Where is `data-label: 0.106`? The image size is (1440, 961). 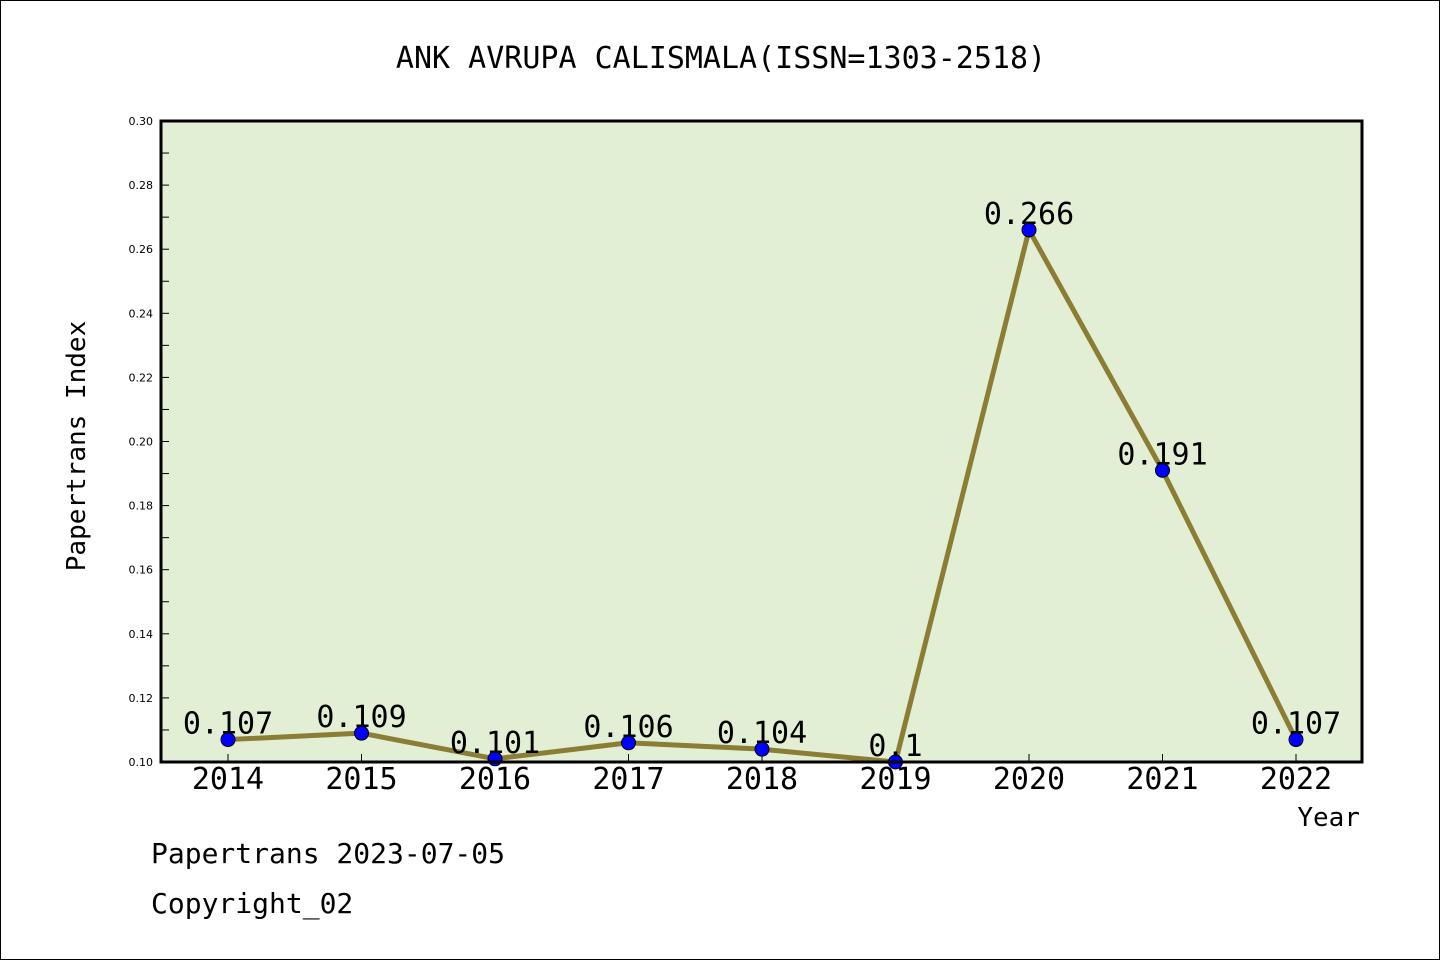 data-label: 0.106 is located at coordinates (628, 727).